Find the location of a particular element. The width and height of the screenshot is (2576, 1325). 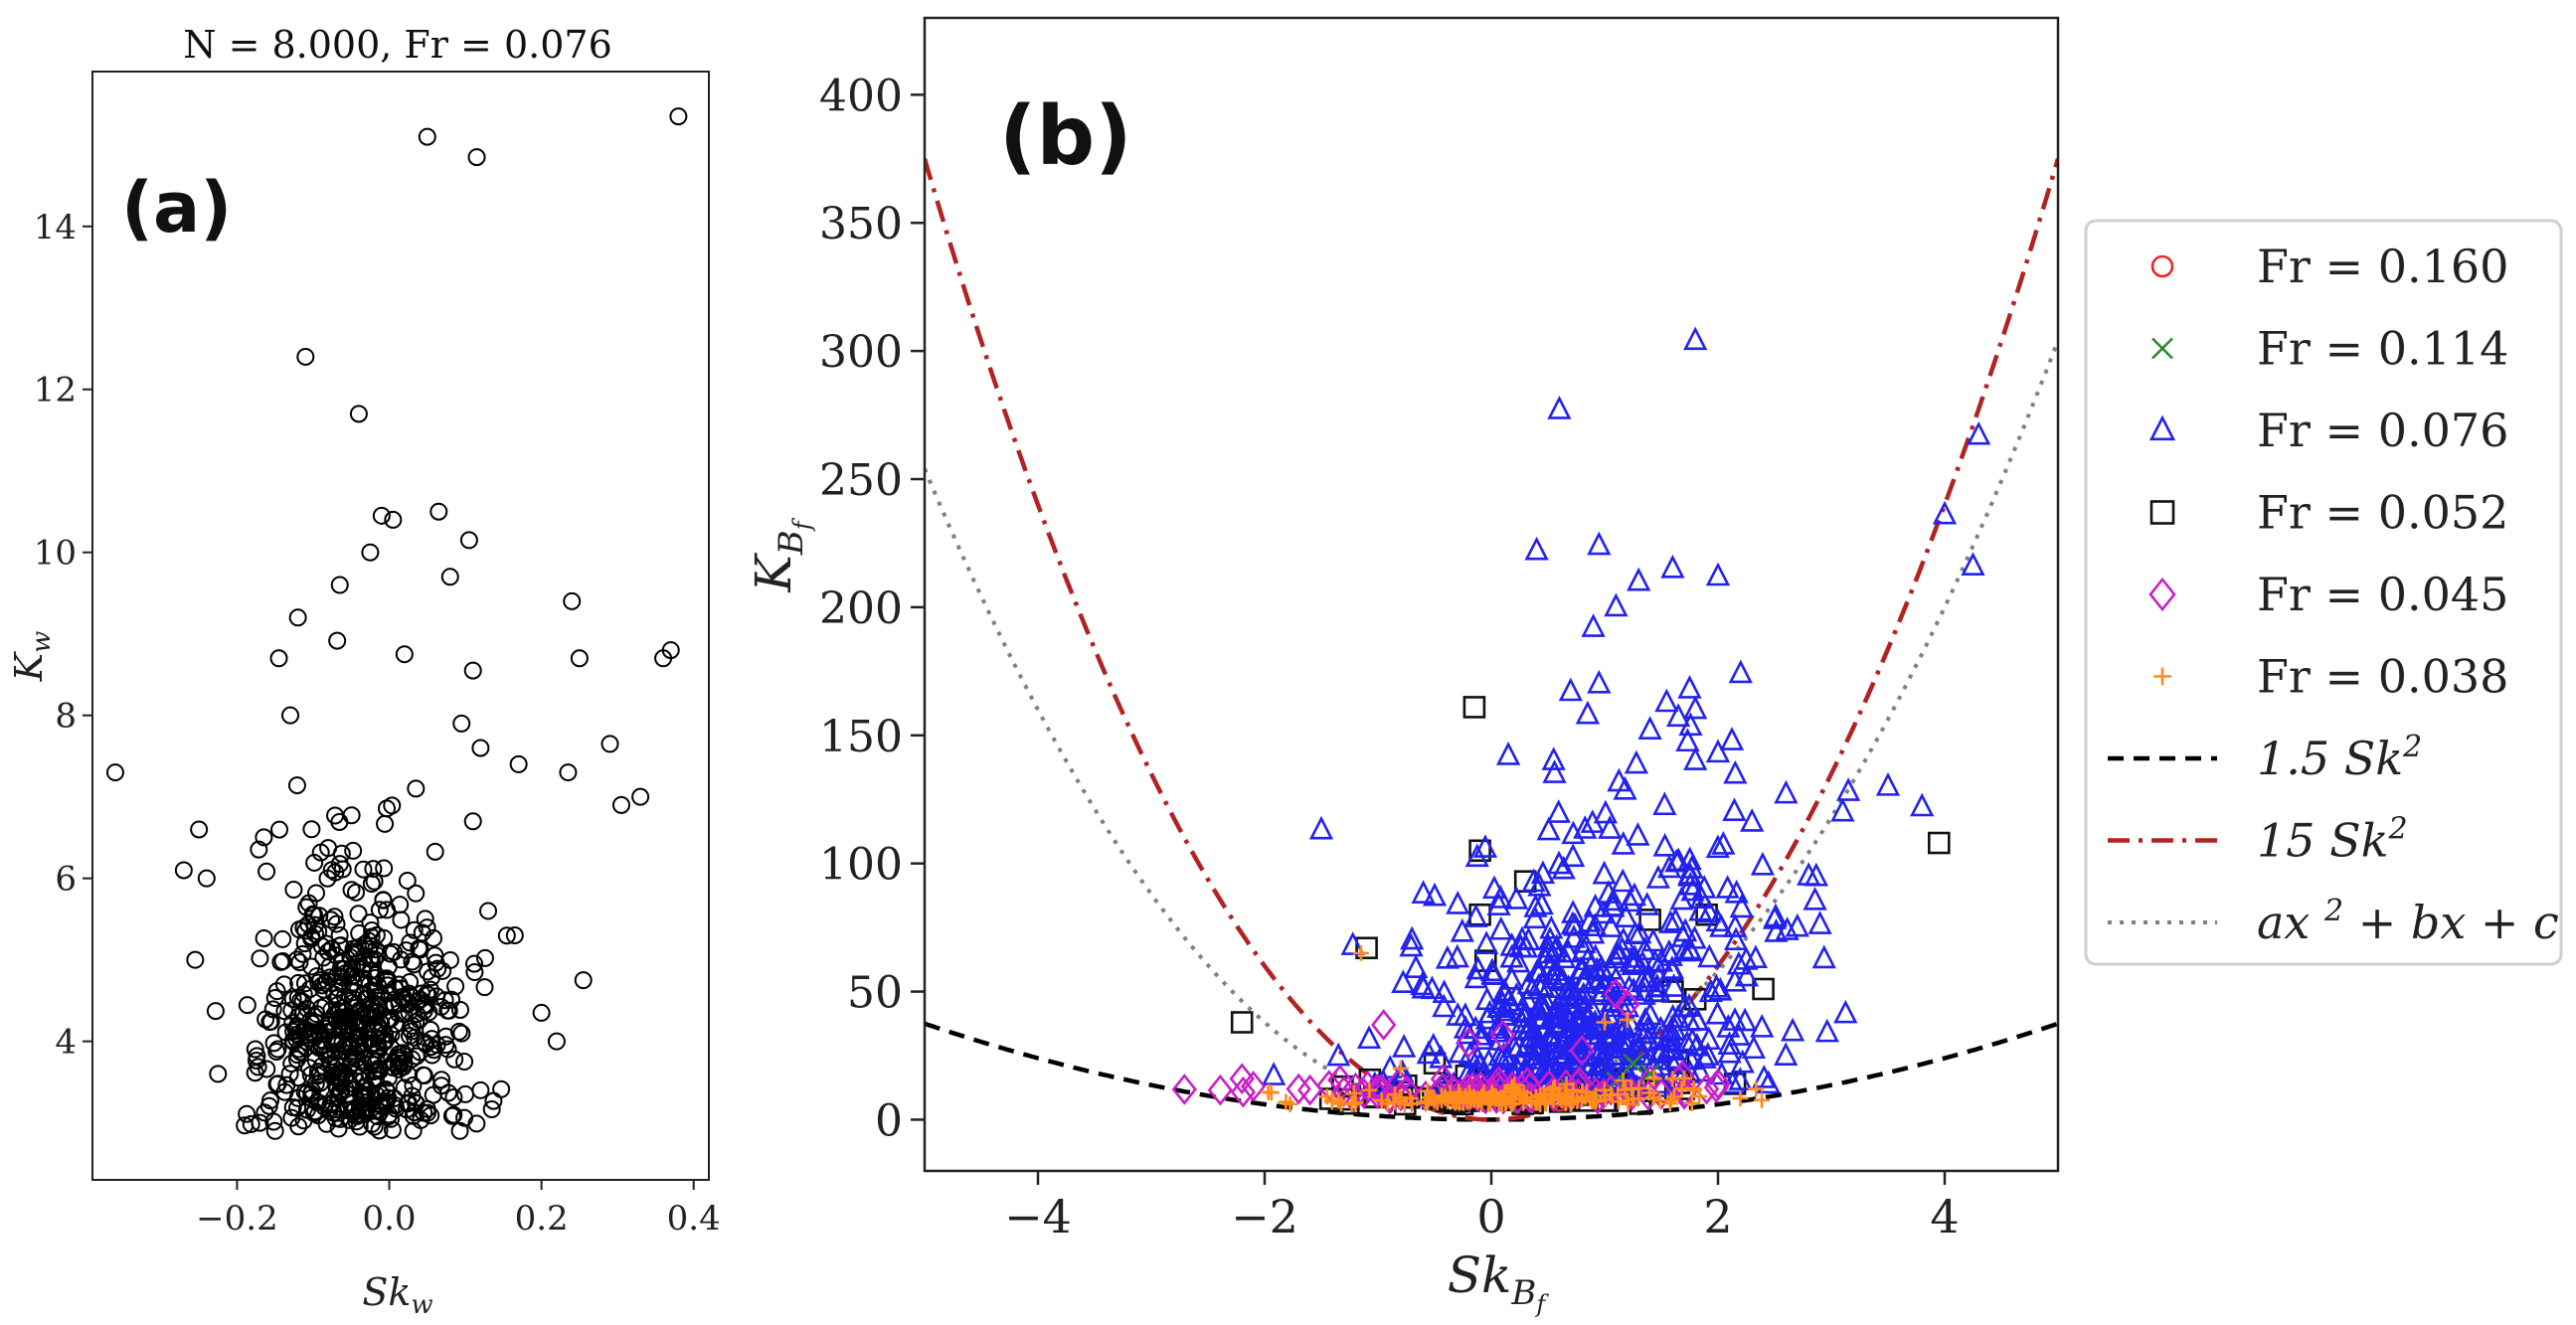

legend-label: 15 Sk2 is located at coordinates (2332, 840).